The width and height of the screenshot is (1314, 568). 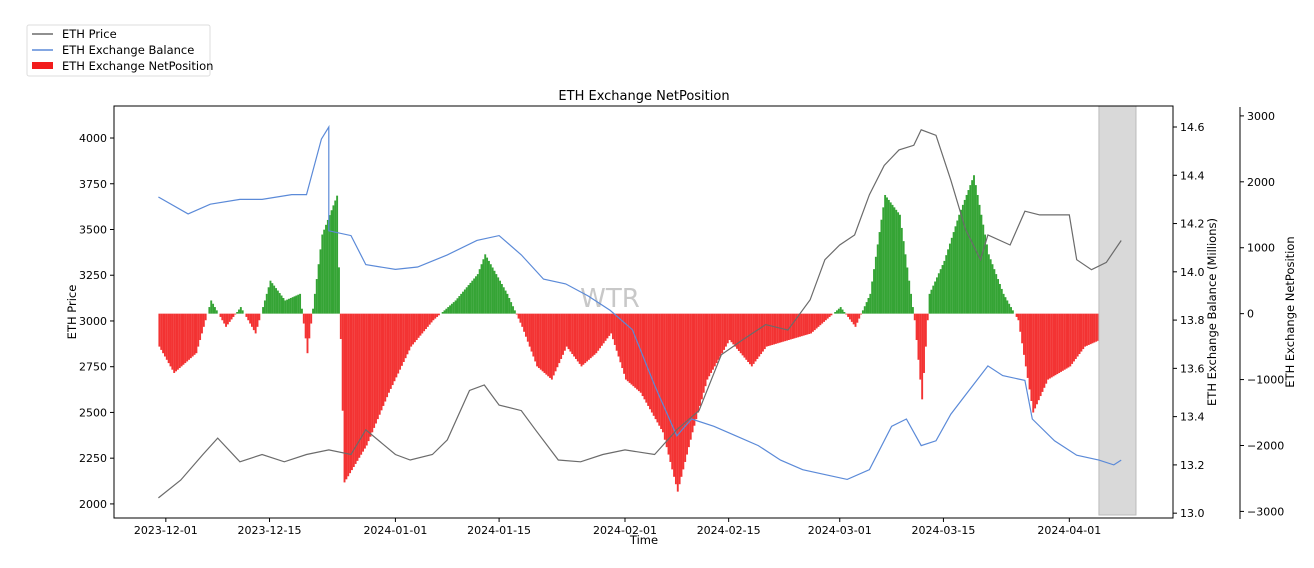 I want to click on legend-netposition: ETH Exchange NetPosition, so click(x=137, y=66).